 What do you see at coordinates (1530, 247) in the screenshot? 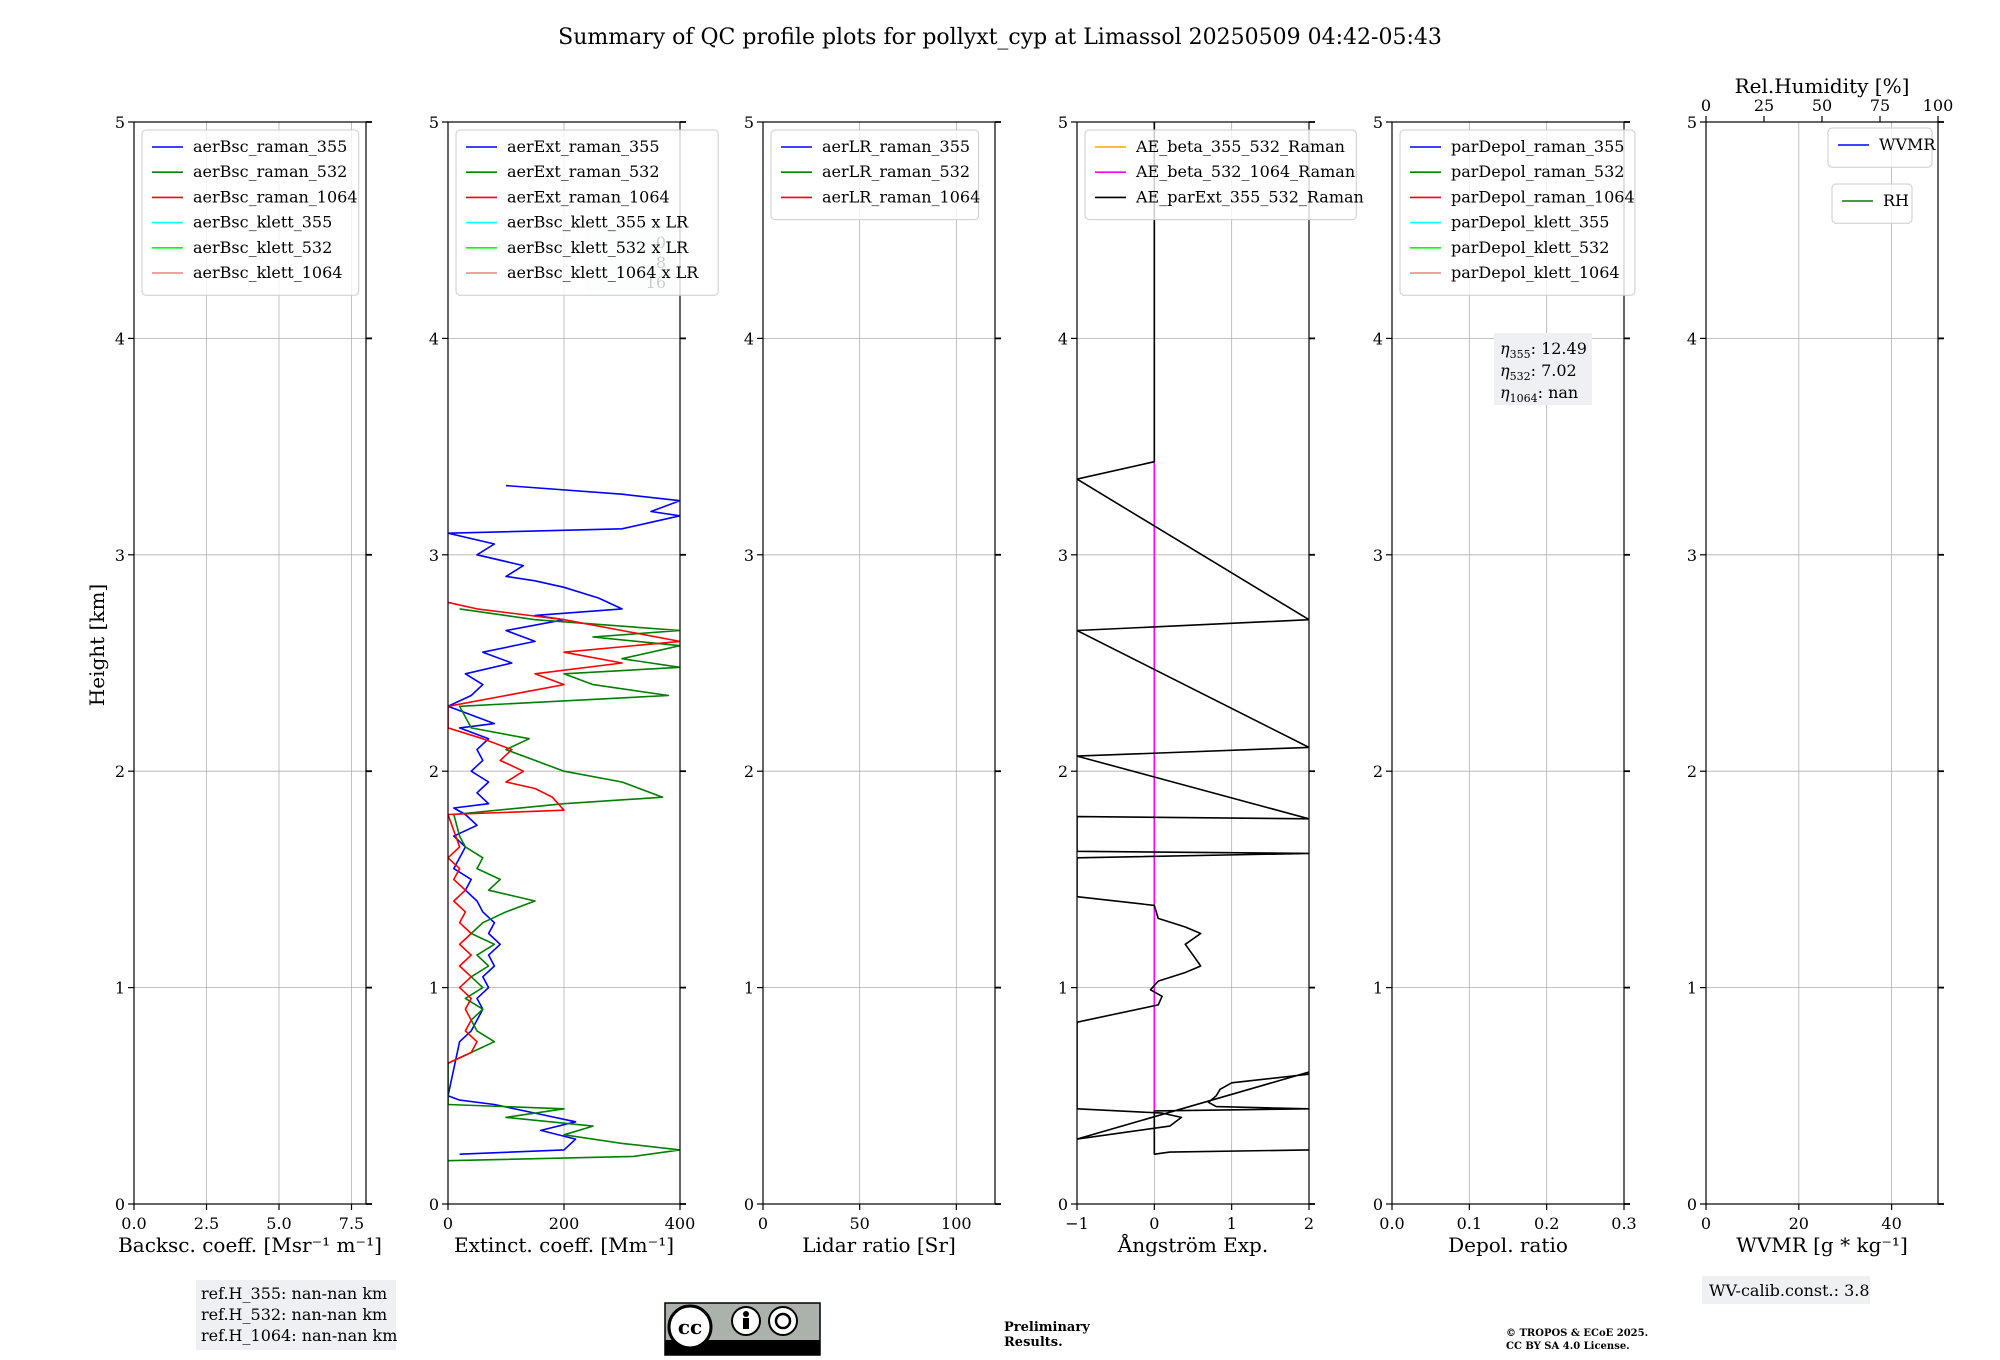
I see `legend-depol-label-4: parDepol_klett_532` at bounding box center [1530, 247].